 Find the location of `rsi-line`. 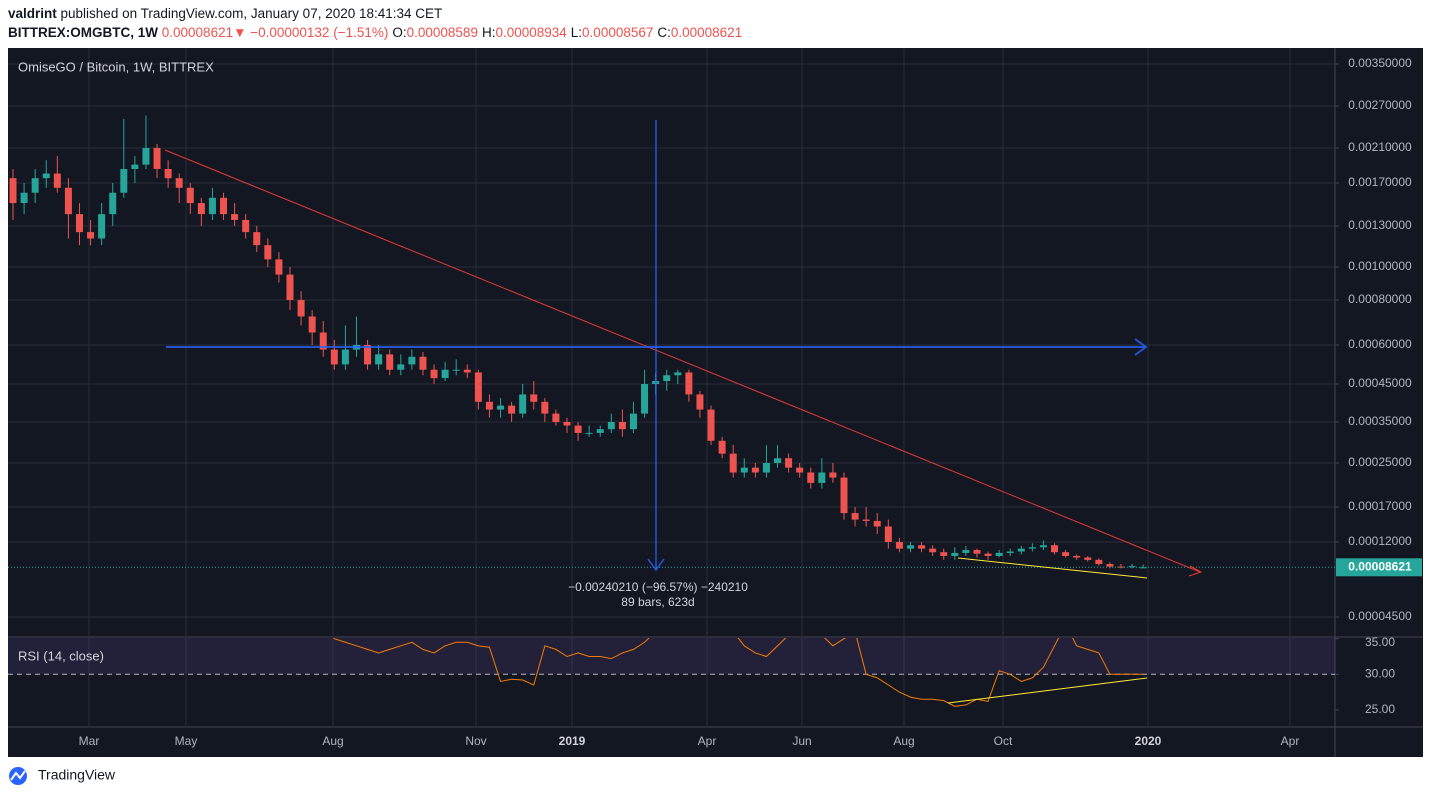

rsi-line is located at coordinates (738, 672).